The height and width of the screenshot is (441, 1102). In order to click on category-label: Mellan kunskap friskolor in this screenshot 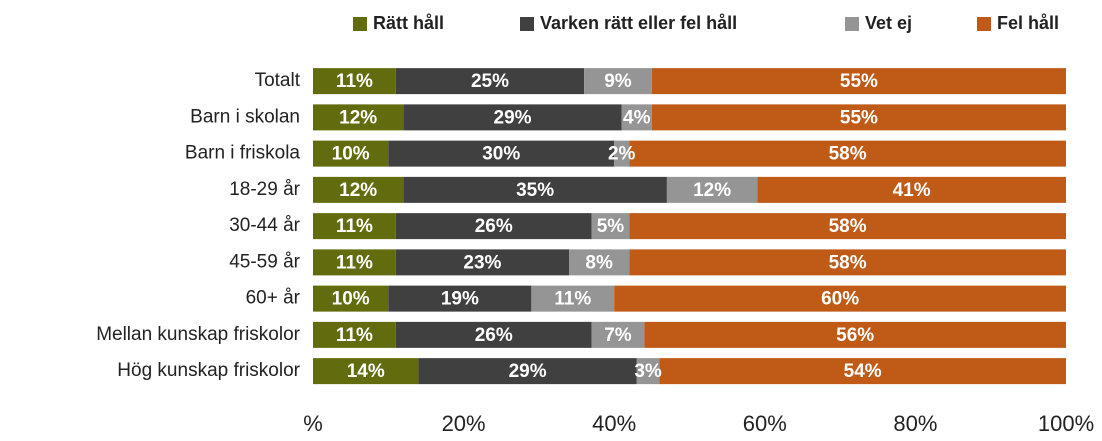, I will do `click(198, 334)`.